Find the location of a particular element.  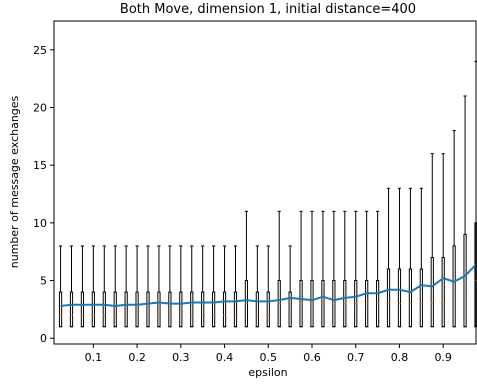

x-axis-label: epsilon is located at coordinates (267, 372).